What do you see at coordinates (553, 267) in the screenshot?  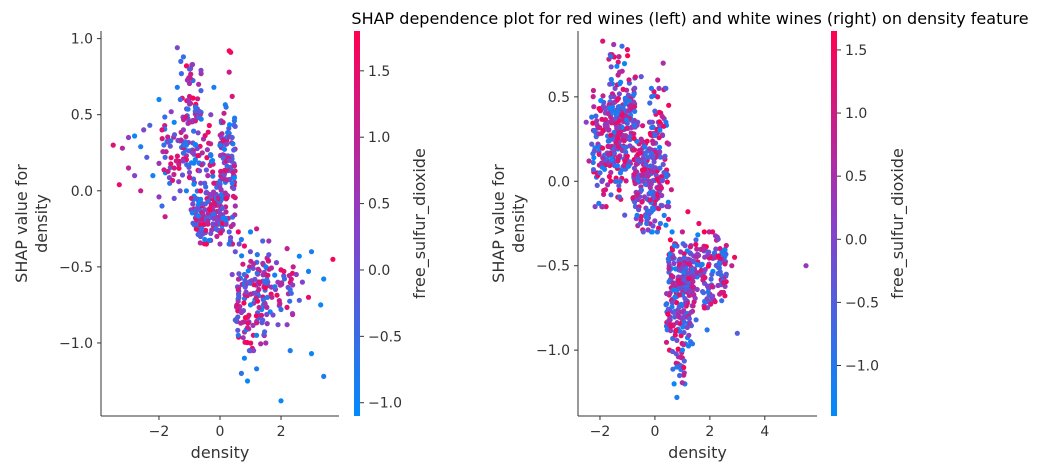 I see `y-tick-label: −0.5` at bounding box center [553, 267].